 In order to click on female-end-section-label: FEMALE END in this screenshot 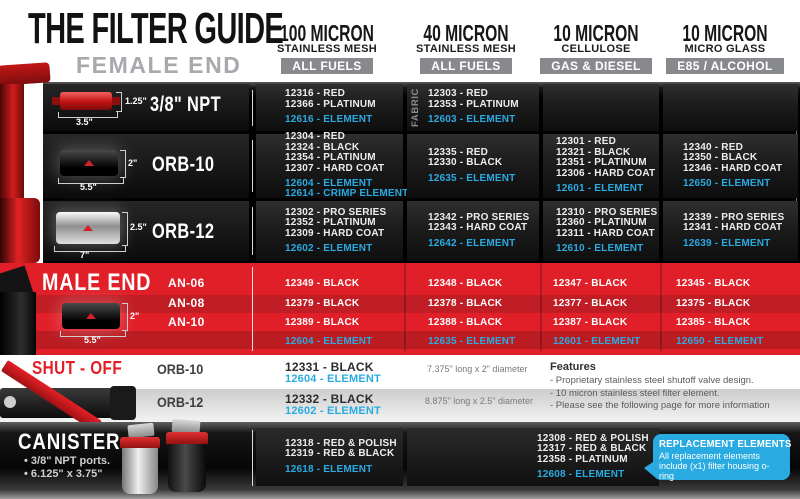, I will do `click(159, 65)`.